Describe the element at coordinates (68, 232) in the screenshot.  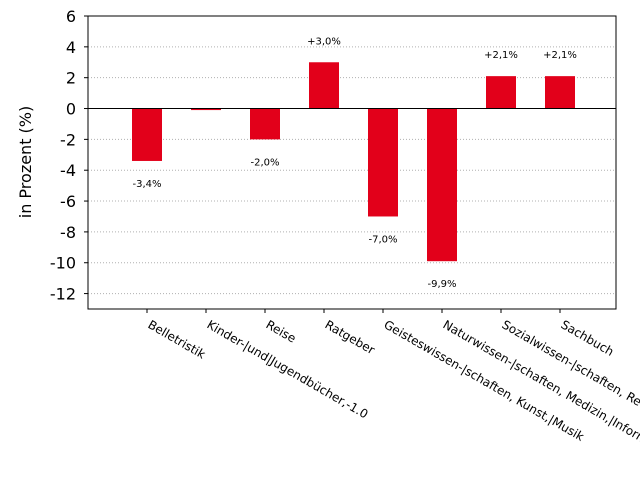
I see `y-tick-label: -8` at that location.